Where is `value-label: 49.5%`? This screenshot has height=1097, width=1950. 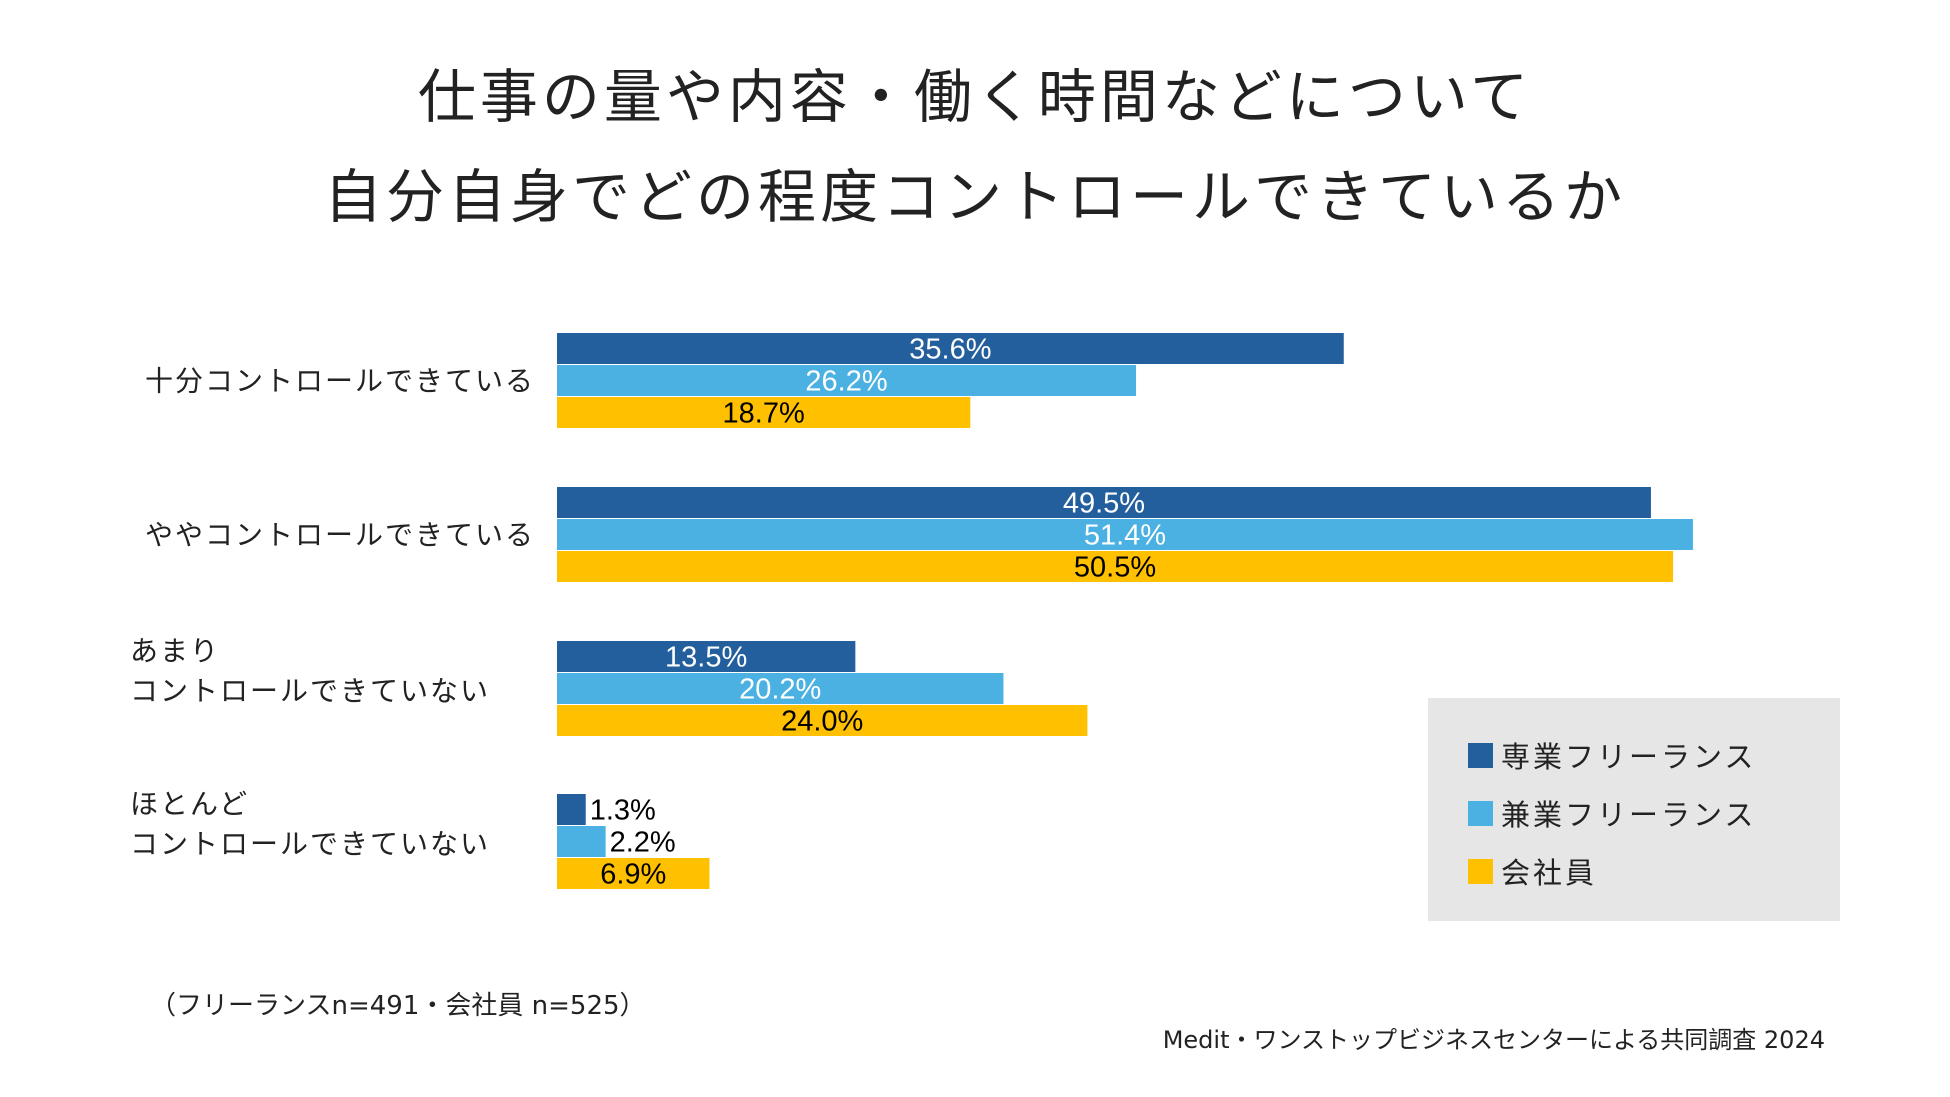 value-label: 49.5% is located at coordinates (1104, 504).